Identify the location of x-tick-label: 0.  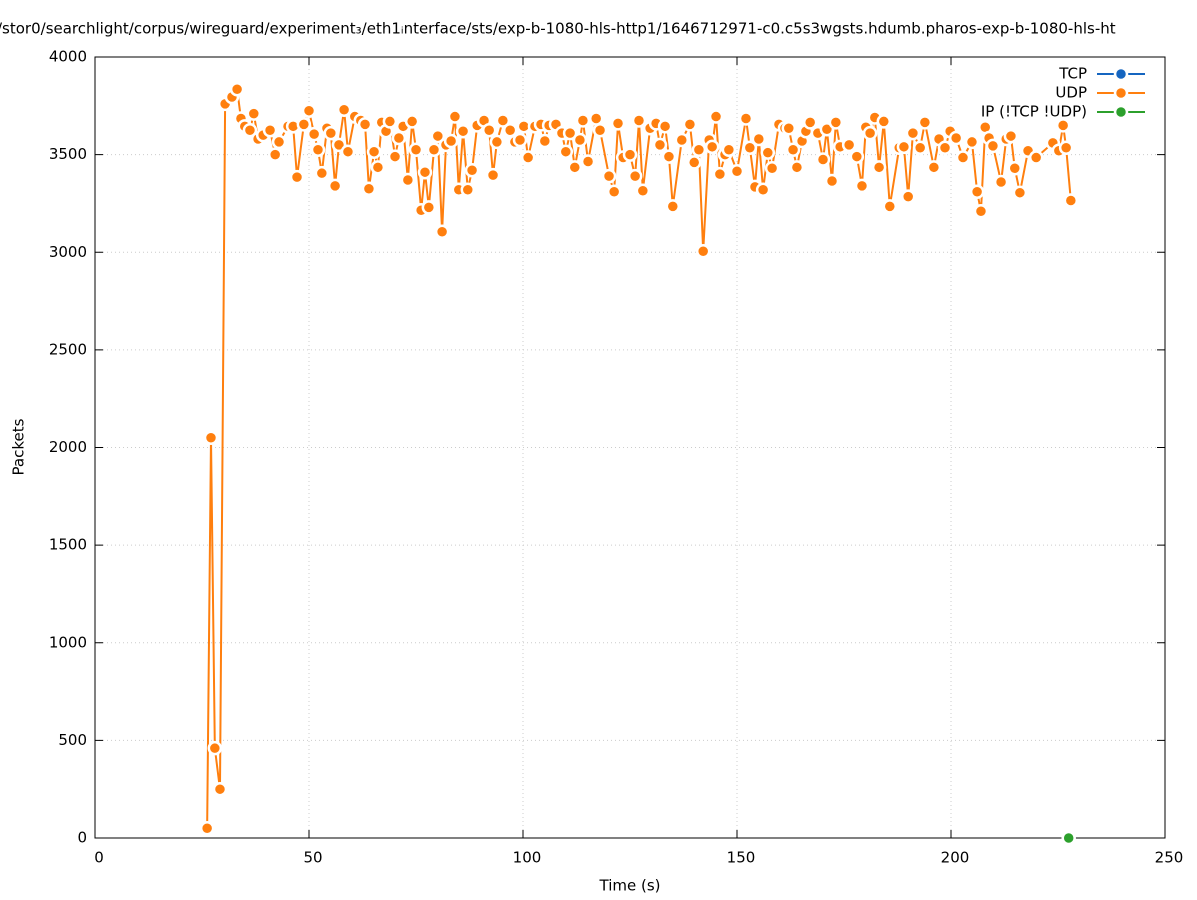
(99, 858).